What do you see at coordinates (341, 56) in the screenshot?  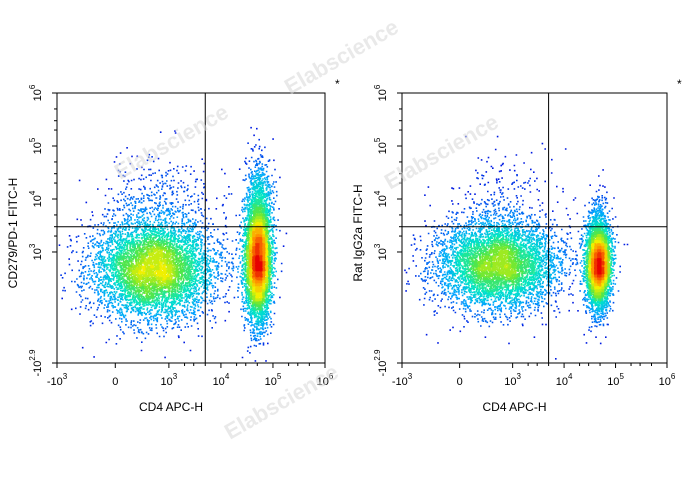 I see `watermark-text: Elabscience` at bounding box center [341, 56].